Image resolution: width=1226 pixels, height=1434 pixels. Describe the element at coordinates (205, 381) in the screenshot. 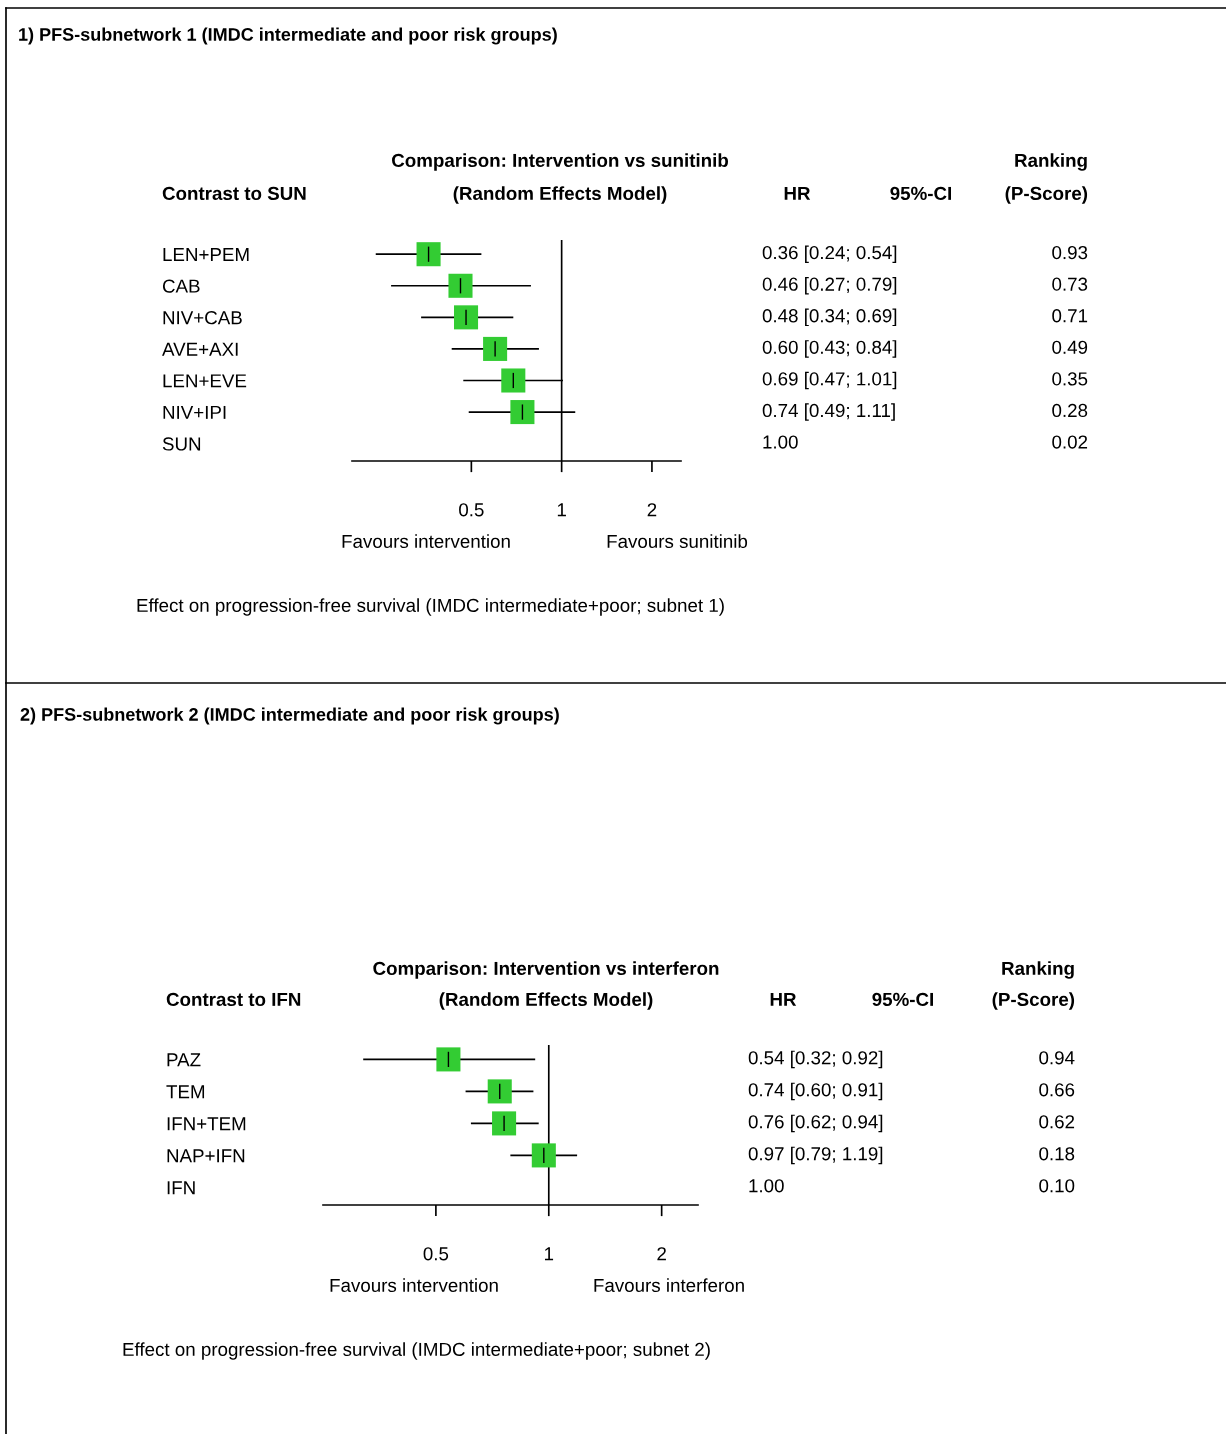

I see `y-tick-label: LEN+EVE` at that location.